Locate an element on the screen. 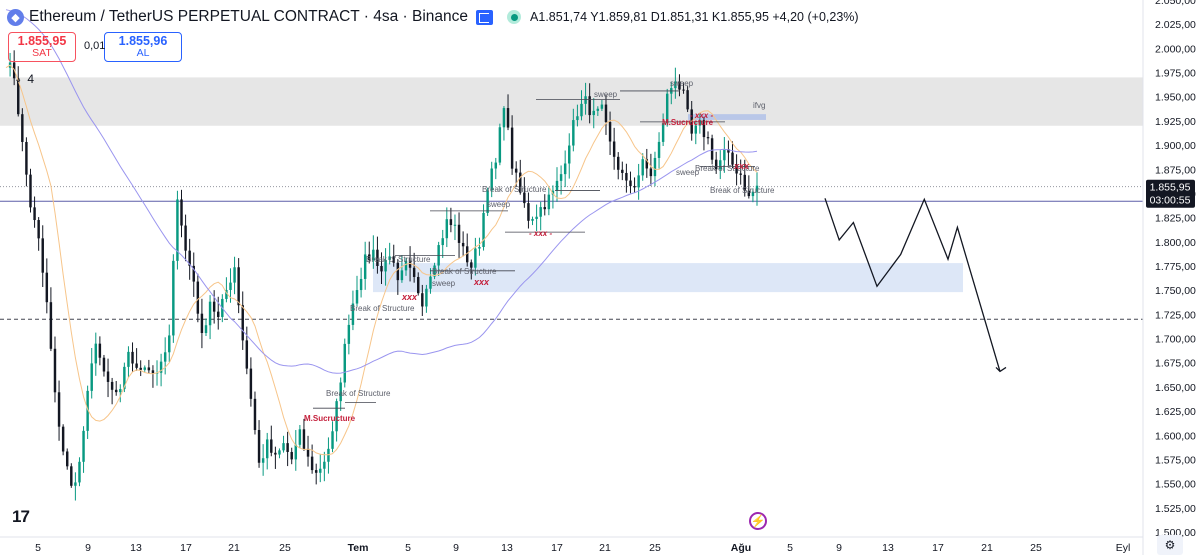  sell-button: 1.855,95 SAT is located at coordinates (42, 47).